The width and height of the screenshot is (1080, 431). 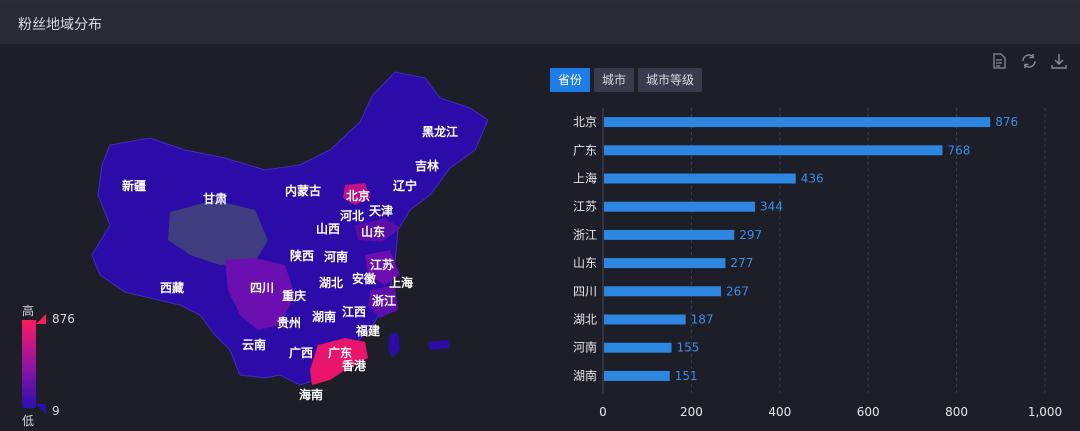 I want to click on download-icon, so click(x=1059, y=61).